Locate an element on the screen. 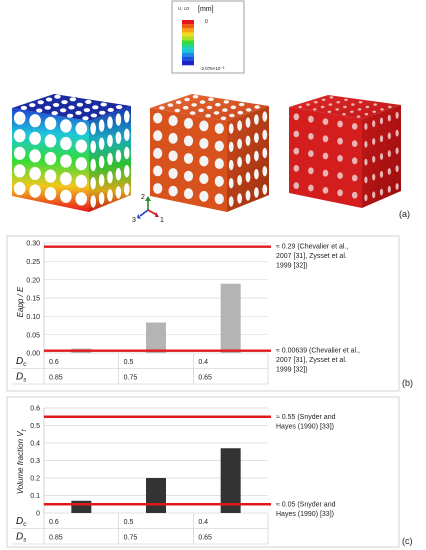 The height and width of the screenshot is (550, 426). lattice-cube-displacement is located at coordinates (71, 153).